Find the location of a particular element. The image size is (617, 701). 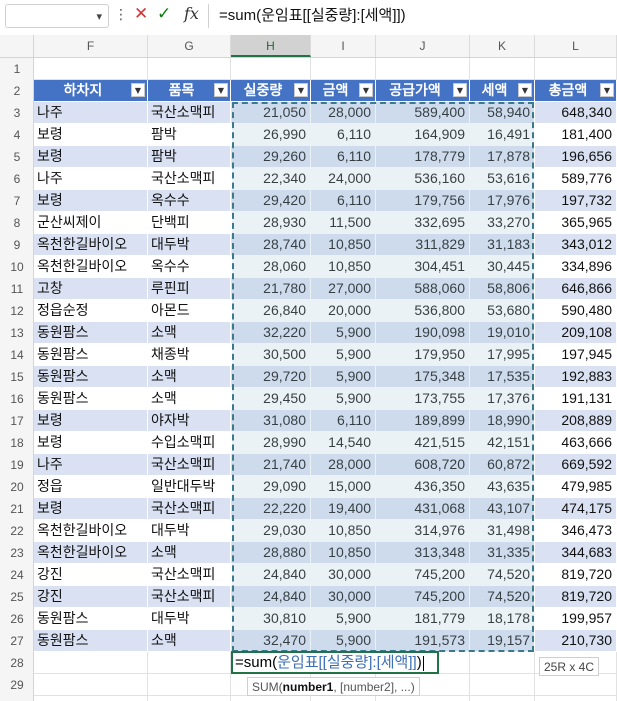

table-cell: 29,420 is located at coordinates (271, 201).